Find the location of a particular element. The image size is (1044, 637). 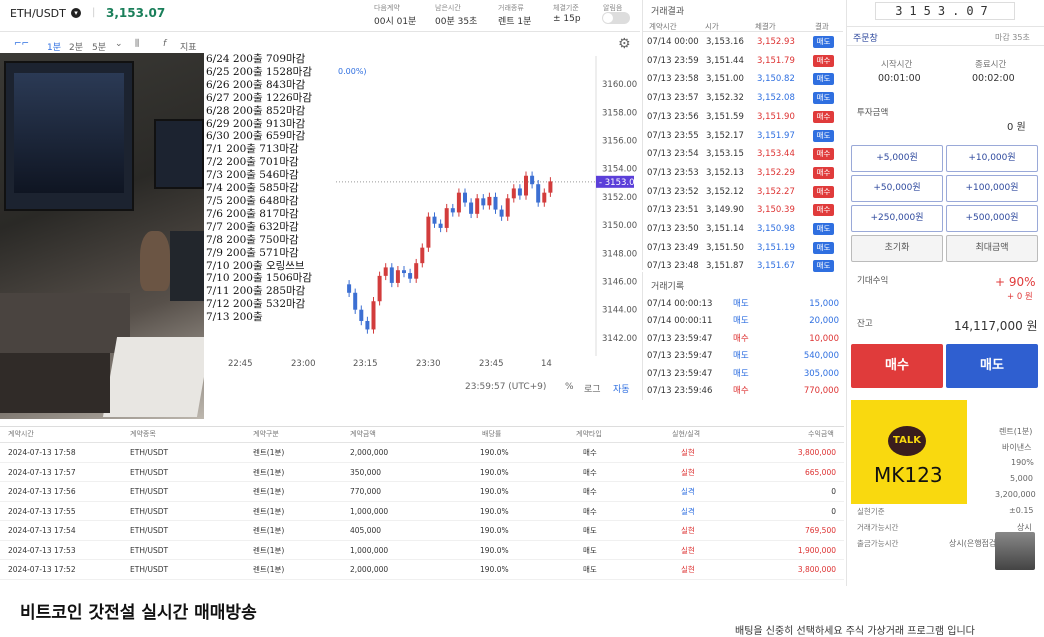

trade-row: 07/13 23:57 3,152.32 3,152.08 매도 is located at coordinates (743, 98).